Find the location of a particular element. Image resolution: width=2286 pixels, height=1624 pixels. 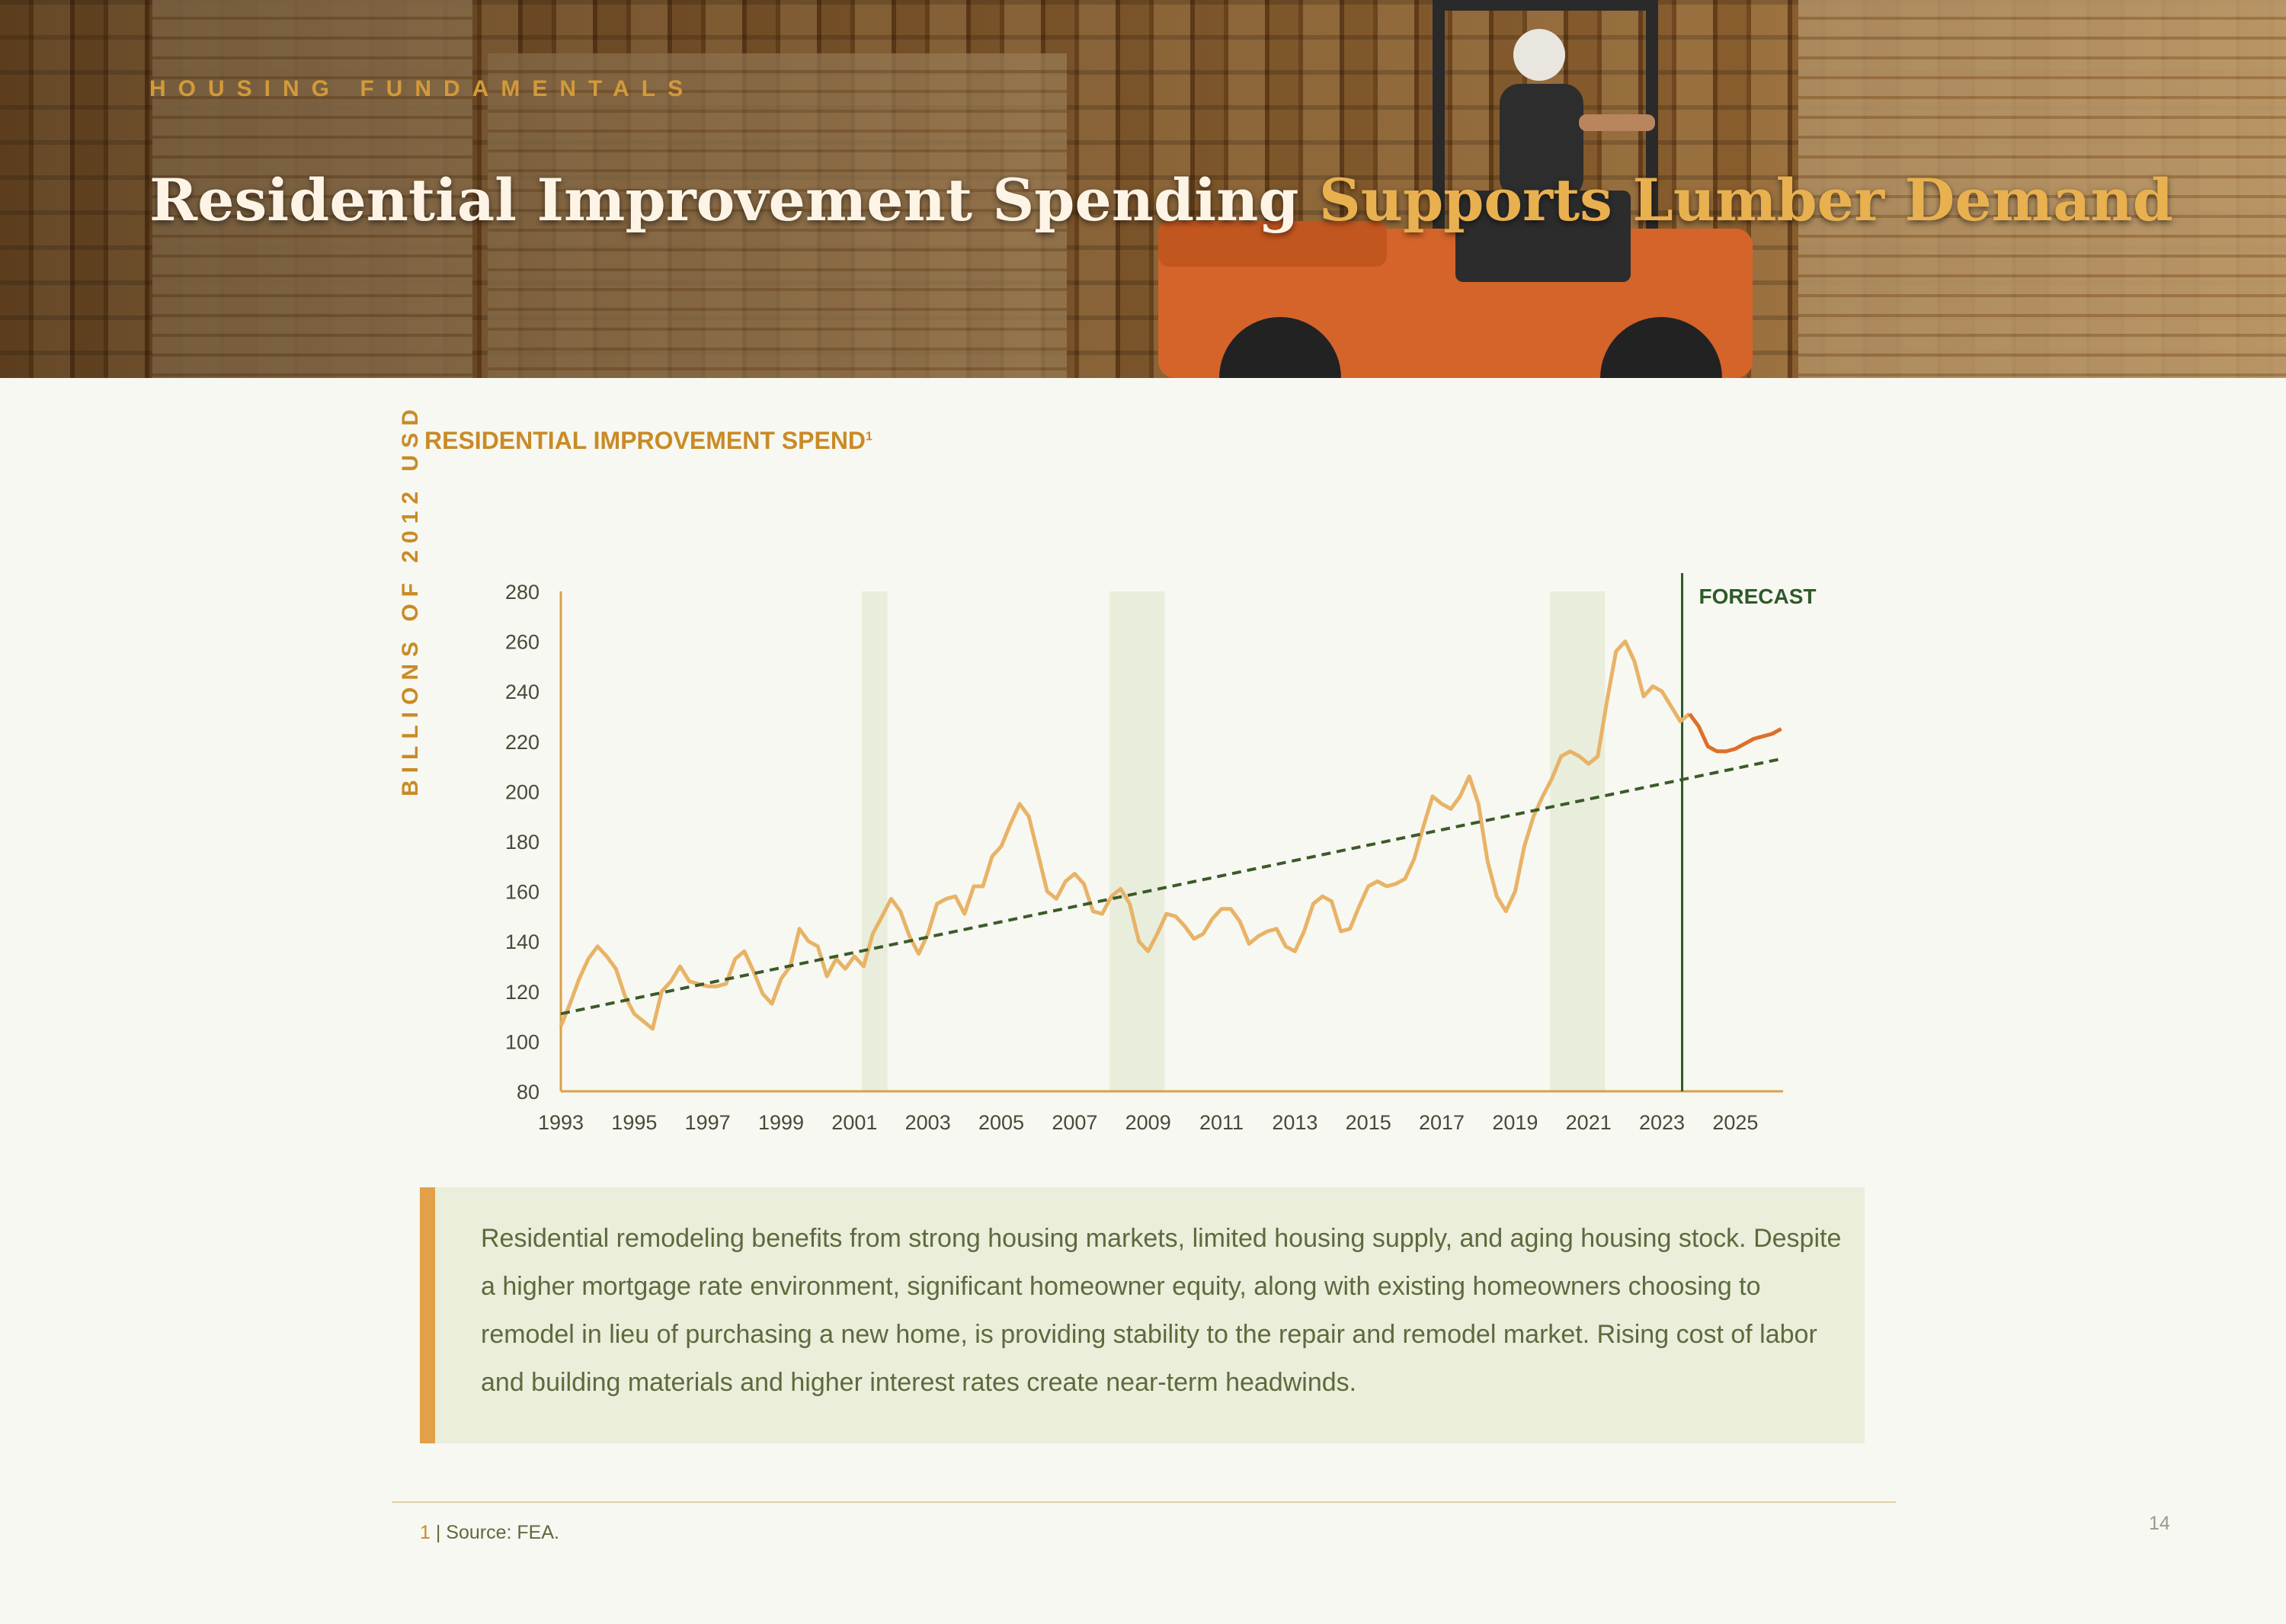

x-tick-label: 1999 is located at coordinates (781, 1122).